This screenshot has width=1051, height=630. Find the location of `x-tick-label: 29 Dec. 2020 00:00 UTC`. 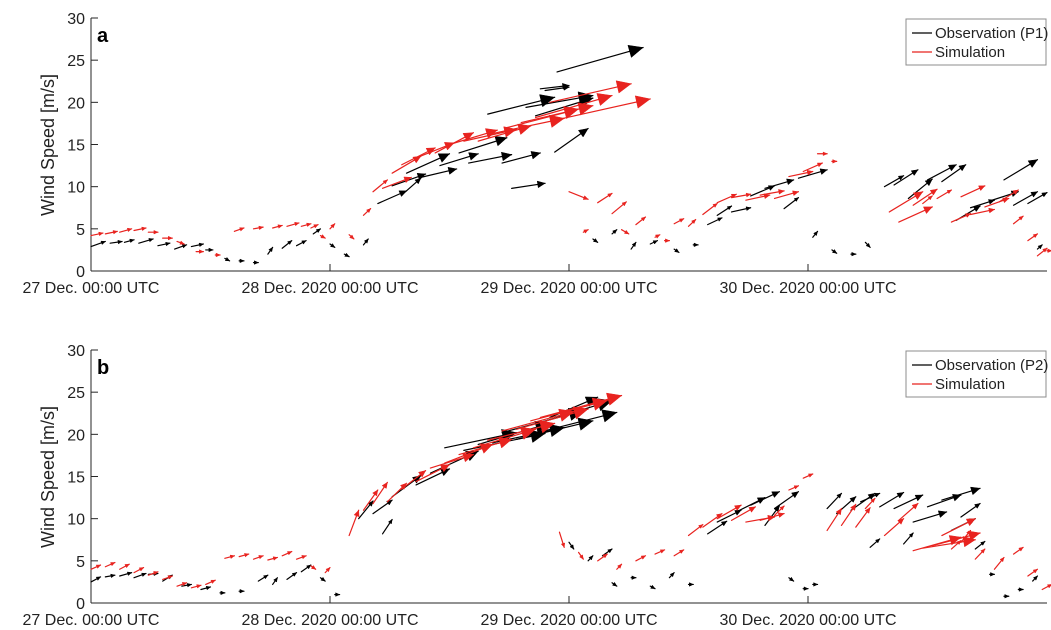

x-tick-label: 29 Dec. 2020 00:00 UTC is located at coordinates (569, 288).